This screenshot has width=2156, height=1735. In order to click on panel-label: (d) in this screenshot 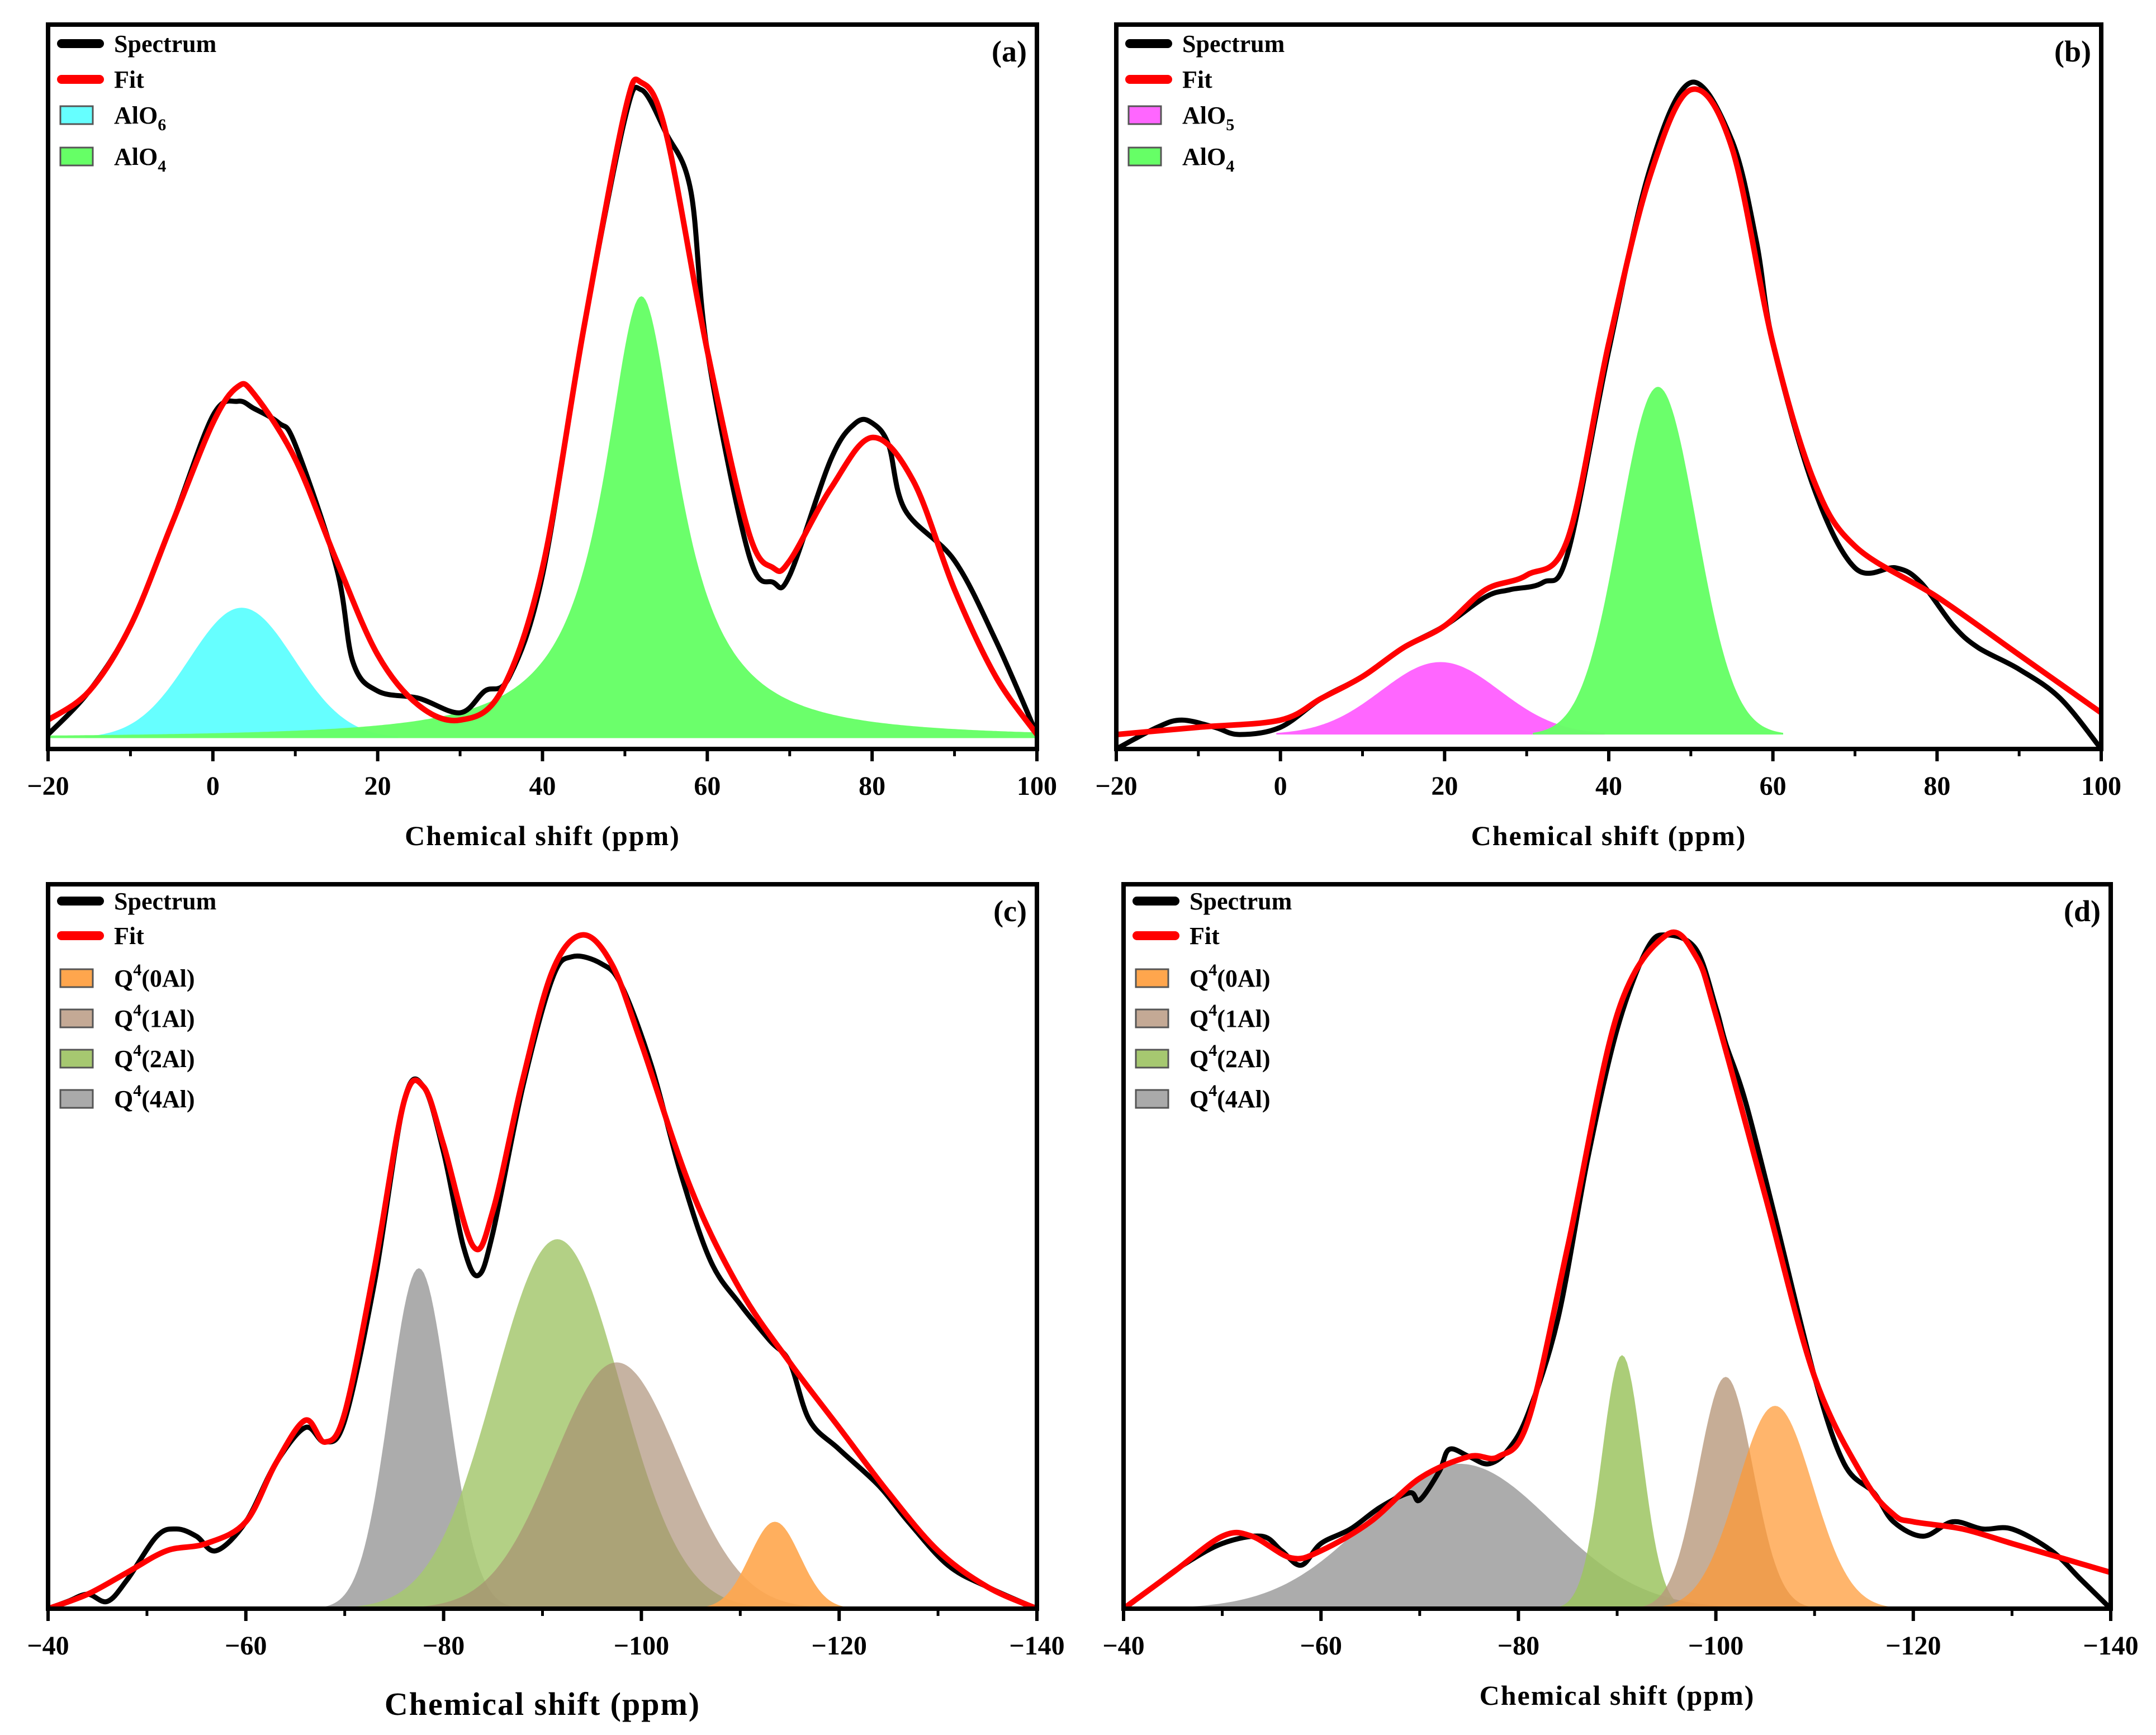, I will do `click(2082, 911)`.